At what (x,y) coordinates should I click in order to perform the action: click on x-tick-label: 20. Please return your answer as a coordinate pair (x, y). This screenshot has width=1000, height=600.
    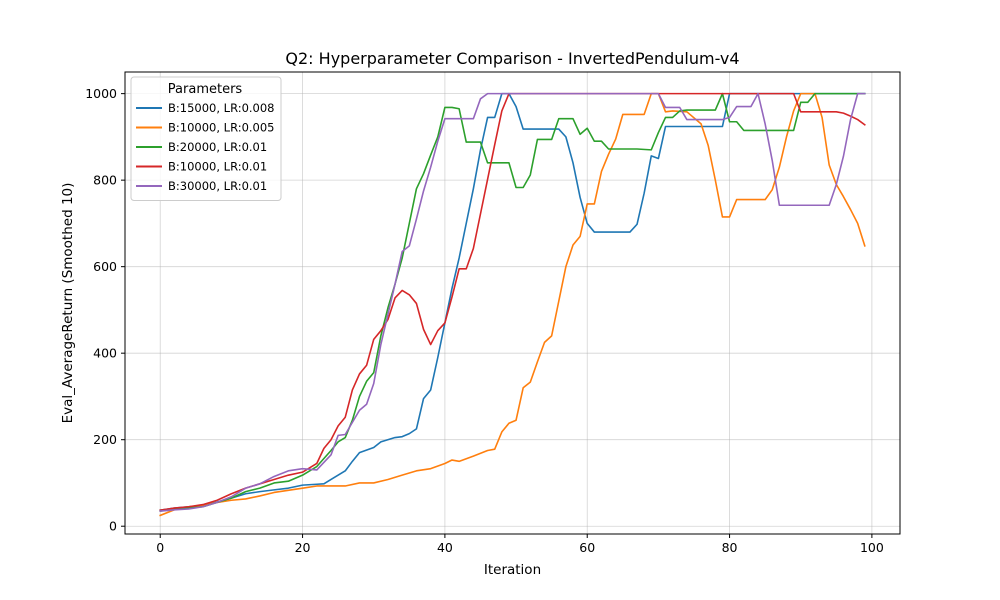
    Looking at the image, I should click on (303, 547).